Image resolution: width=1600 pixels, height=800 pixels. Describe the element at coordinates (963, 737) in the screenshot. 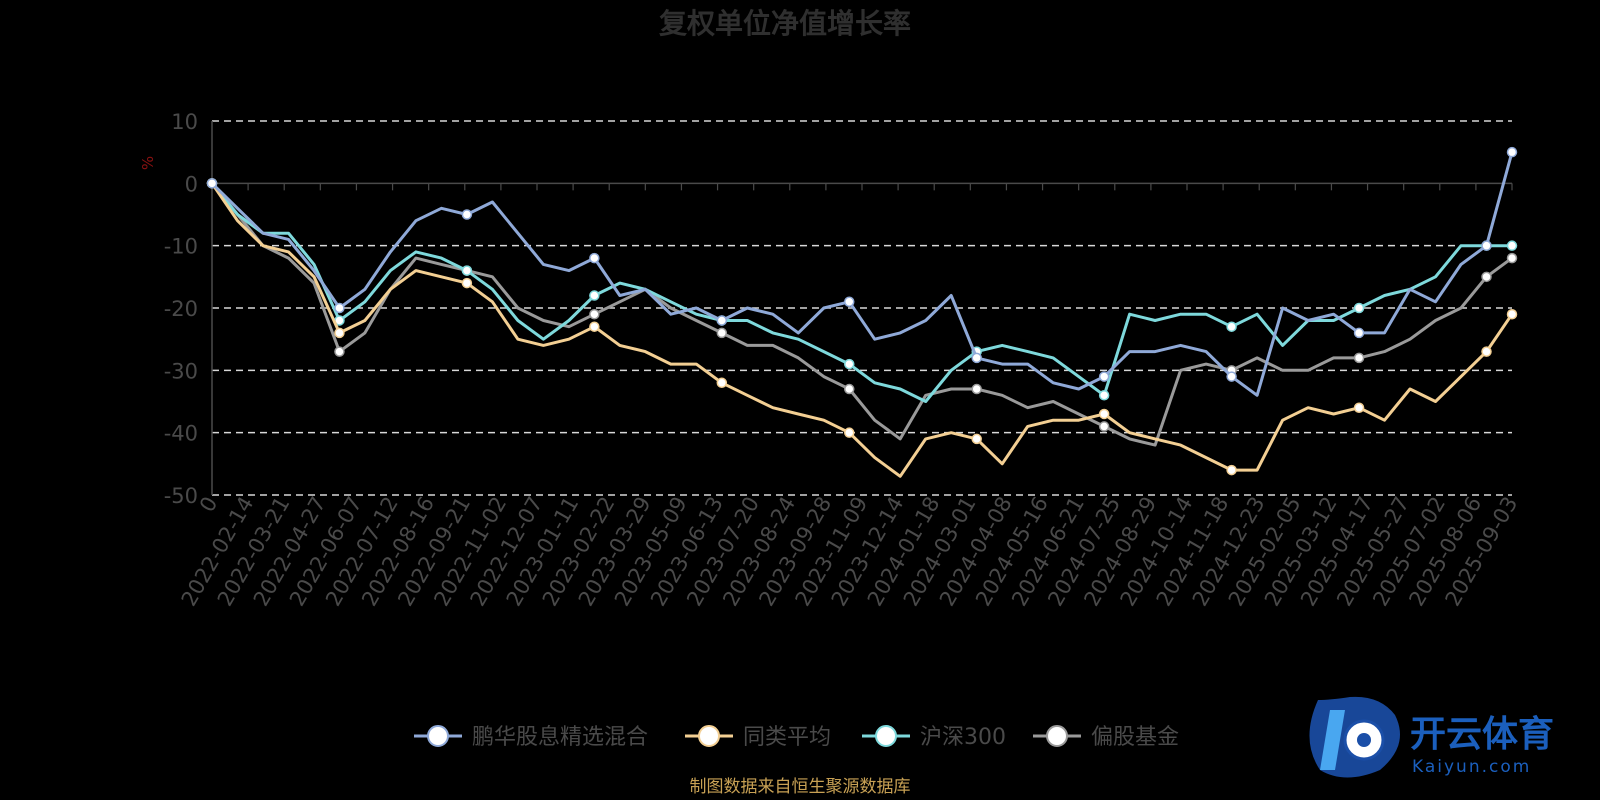

I see `legend-label: 沪深300` at that location.